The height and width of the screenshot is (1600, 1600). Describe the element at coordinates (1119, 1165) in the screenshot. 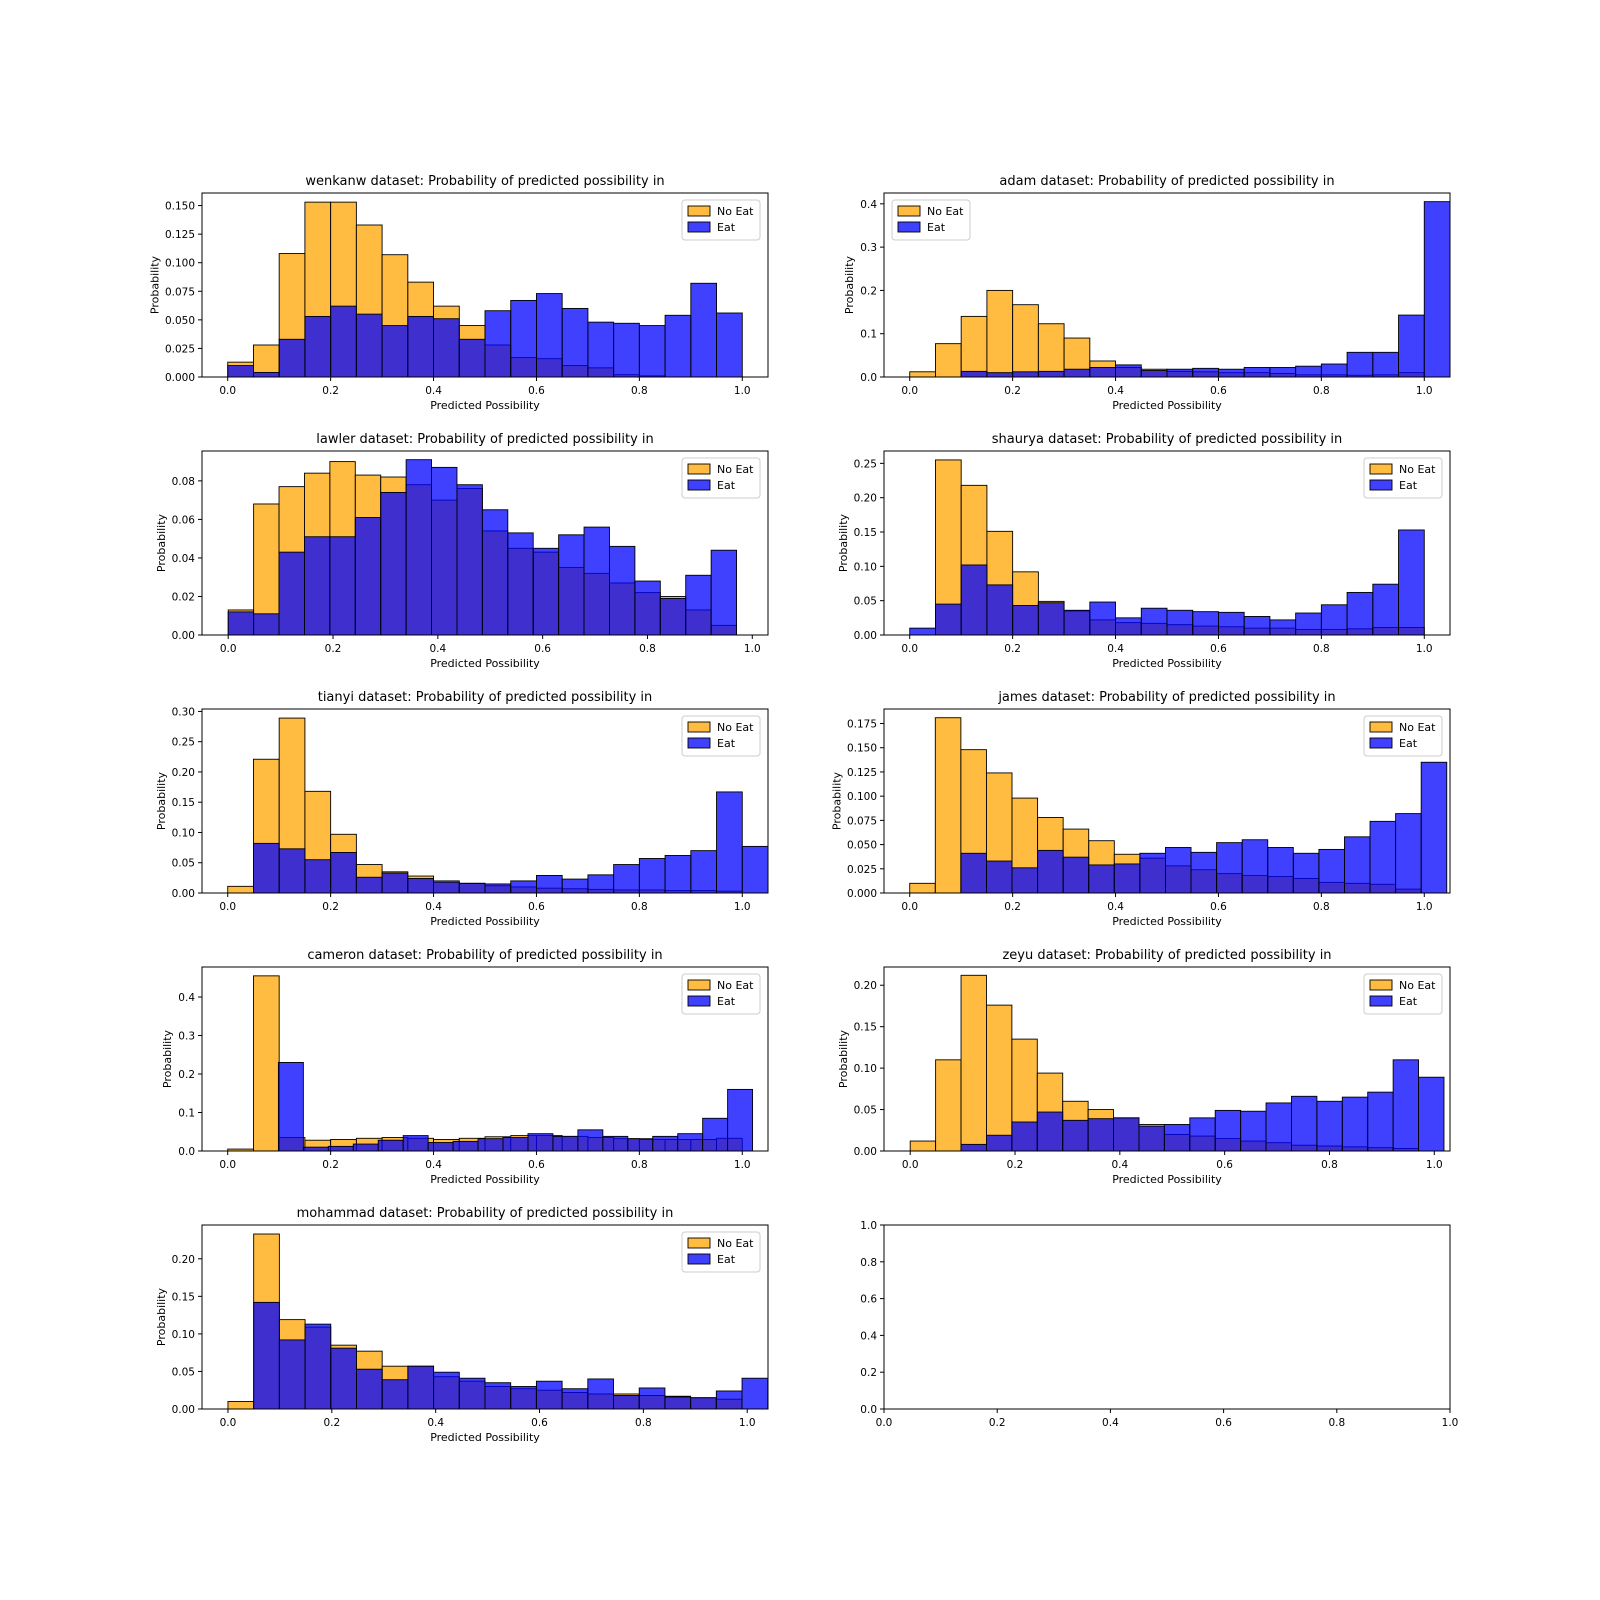

I see `x-tick-label: 0.4` at that location.